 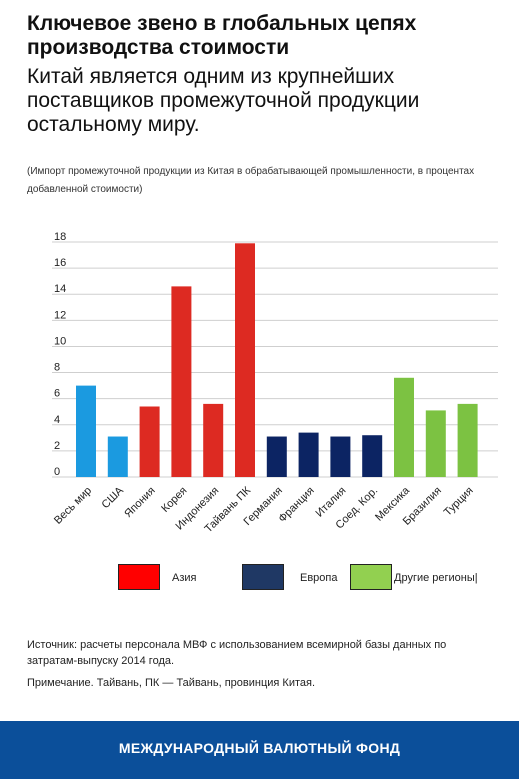 What do you see at coordinates (436, 578) in the screenshot?
I see `legend-label-other: Другие регионы|` at bounding box center [436, 578].